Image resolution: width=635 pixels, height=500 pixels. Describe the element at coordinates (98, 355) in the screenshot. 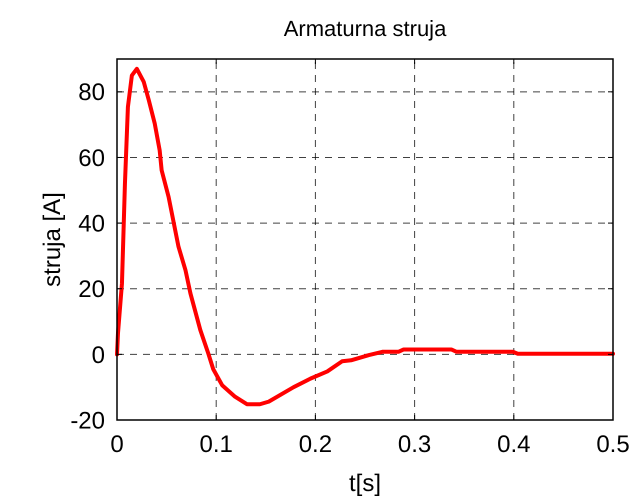

I see `y-tick-label: 0` at that location.